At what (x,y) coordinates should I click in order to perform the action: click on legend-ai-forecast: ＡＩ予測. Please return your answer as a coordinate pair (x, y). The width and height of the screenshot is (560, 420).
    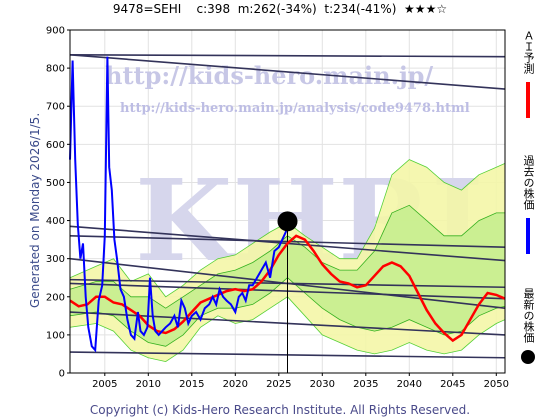
    Looking at the image, I should click on (528, 74).